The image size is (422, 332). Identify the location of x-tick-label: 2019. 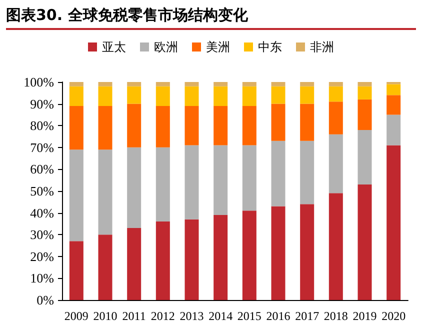
(364, 316).